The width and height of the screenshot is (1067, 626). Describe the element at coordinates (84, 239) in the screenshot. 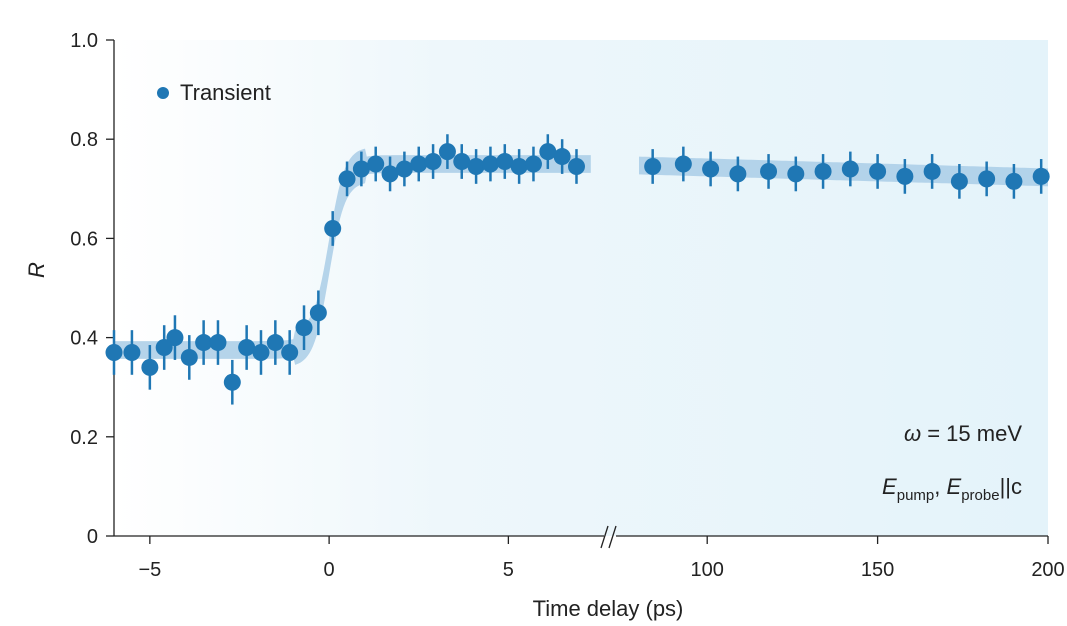

I see `y-tick-label: 0.6` at that location.